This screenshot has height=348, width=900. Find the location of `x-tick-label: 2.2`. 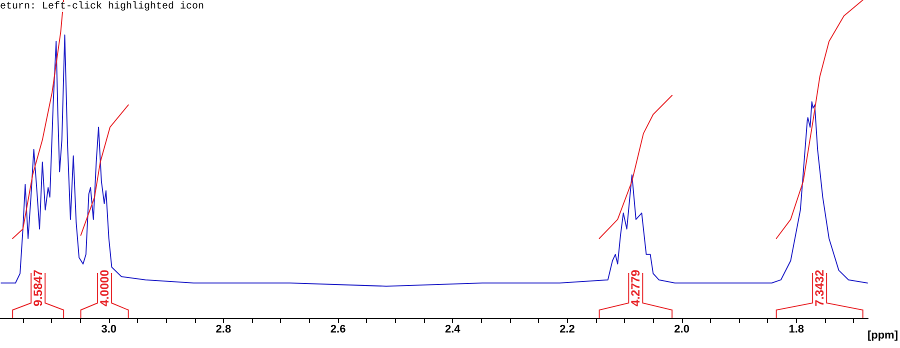

x-tick-label: 2.2 is located at coordinates (567, 330).